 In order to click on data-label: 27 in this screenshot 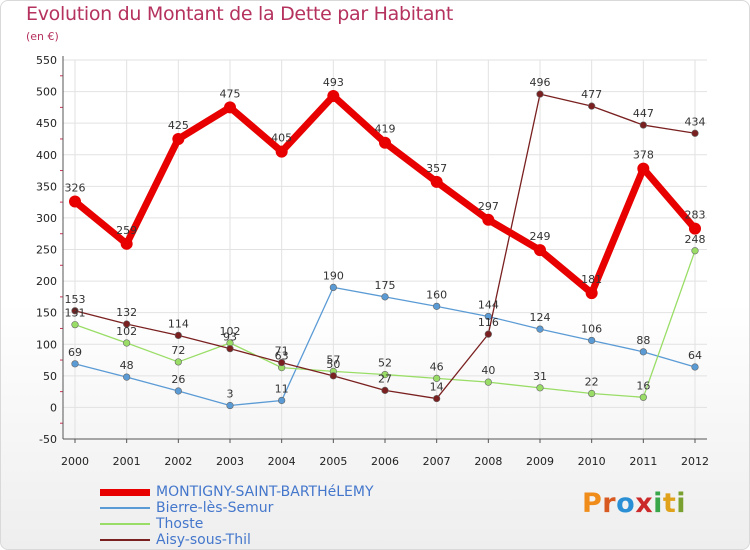, I will do `click(385, 378)`.